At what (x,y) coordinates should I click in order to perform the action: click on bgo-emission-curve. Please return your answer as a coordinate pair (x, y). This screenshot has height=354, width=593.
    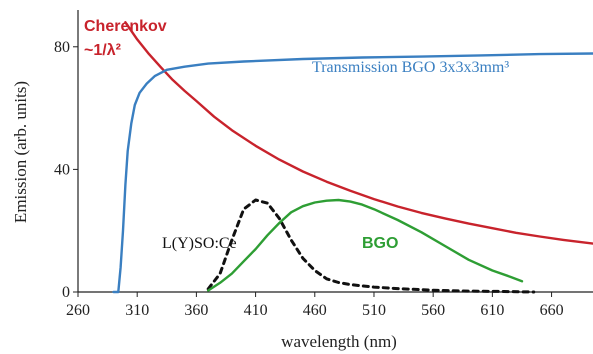
    Looking at the image, I should click on (365, 245).